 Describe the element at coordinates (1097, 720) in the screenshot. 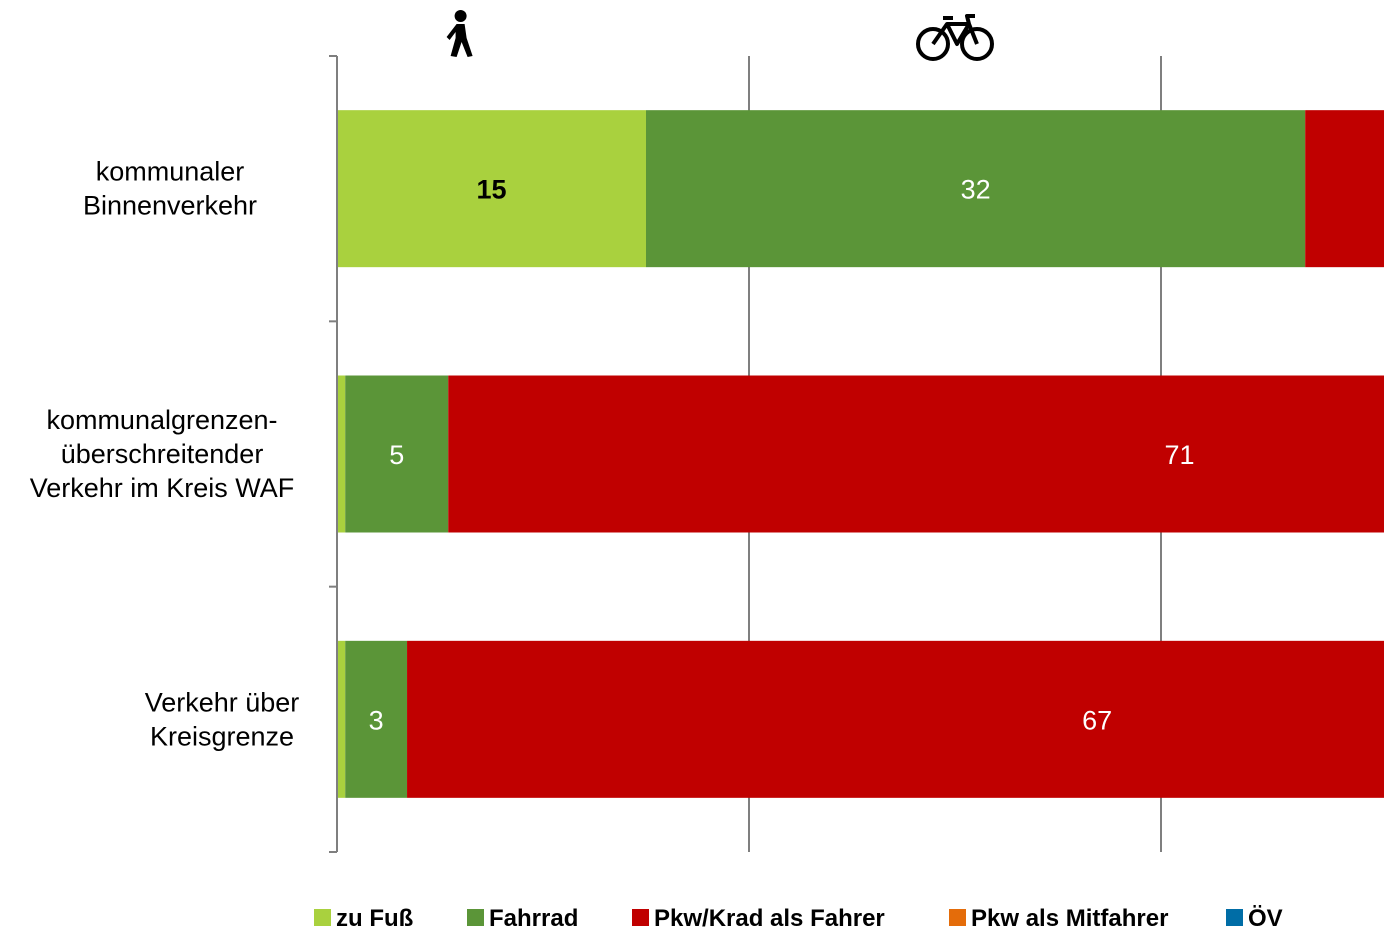

I see `data-label: 67` at that location.